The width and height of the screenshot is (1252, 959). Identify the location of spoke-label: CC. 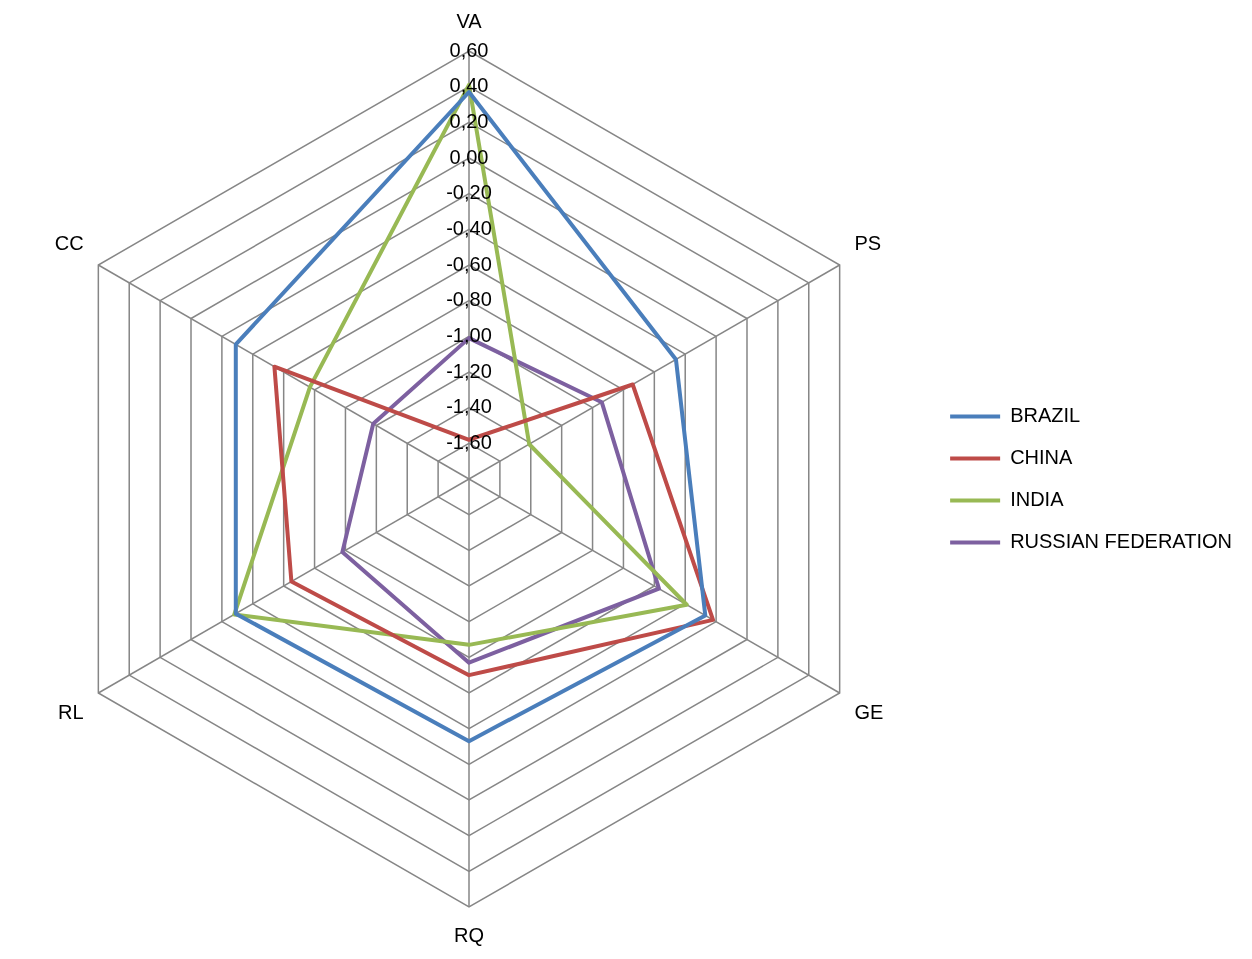
(69, 243).